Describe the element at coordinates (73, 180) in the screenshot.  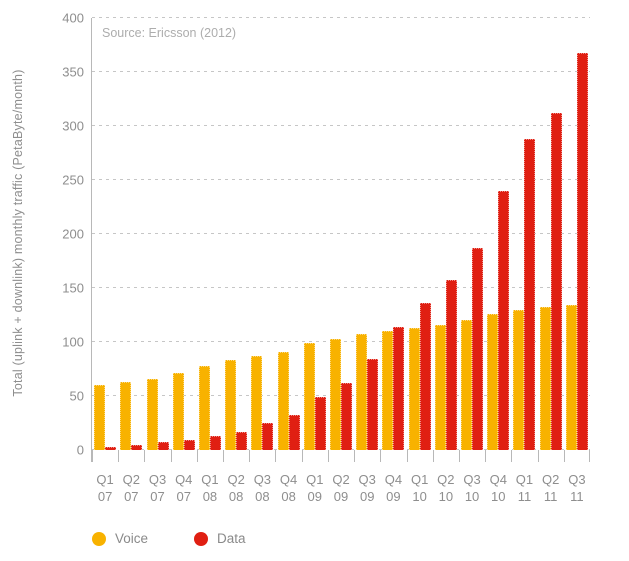
I see `y-tick-label-250: 250` at that location.